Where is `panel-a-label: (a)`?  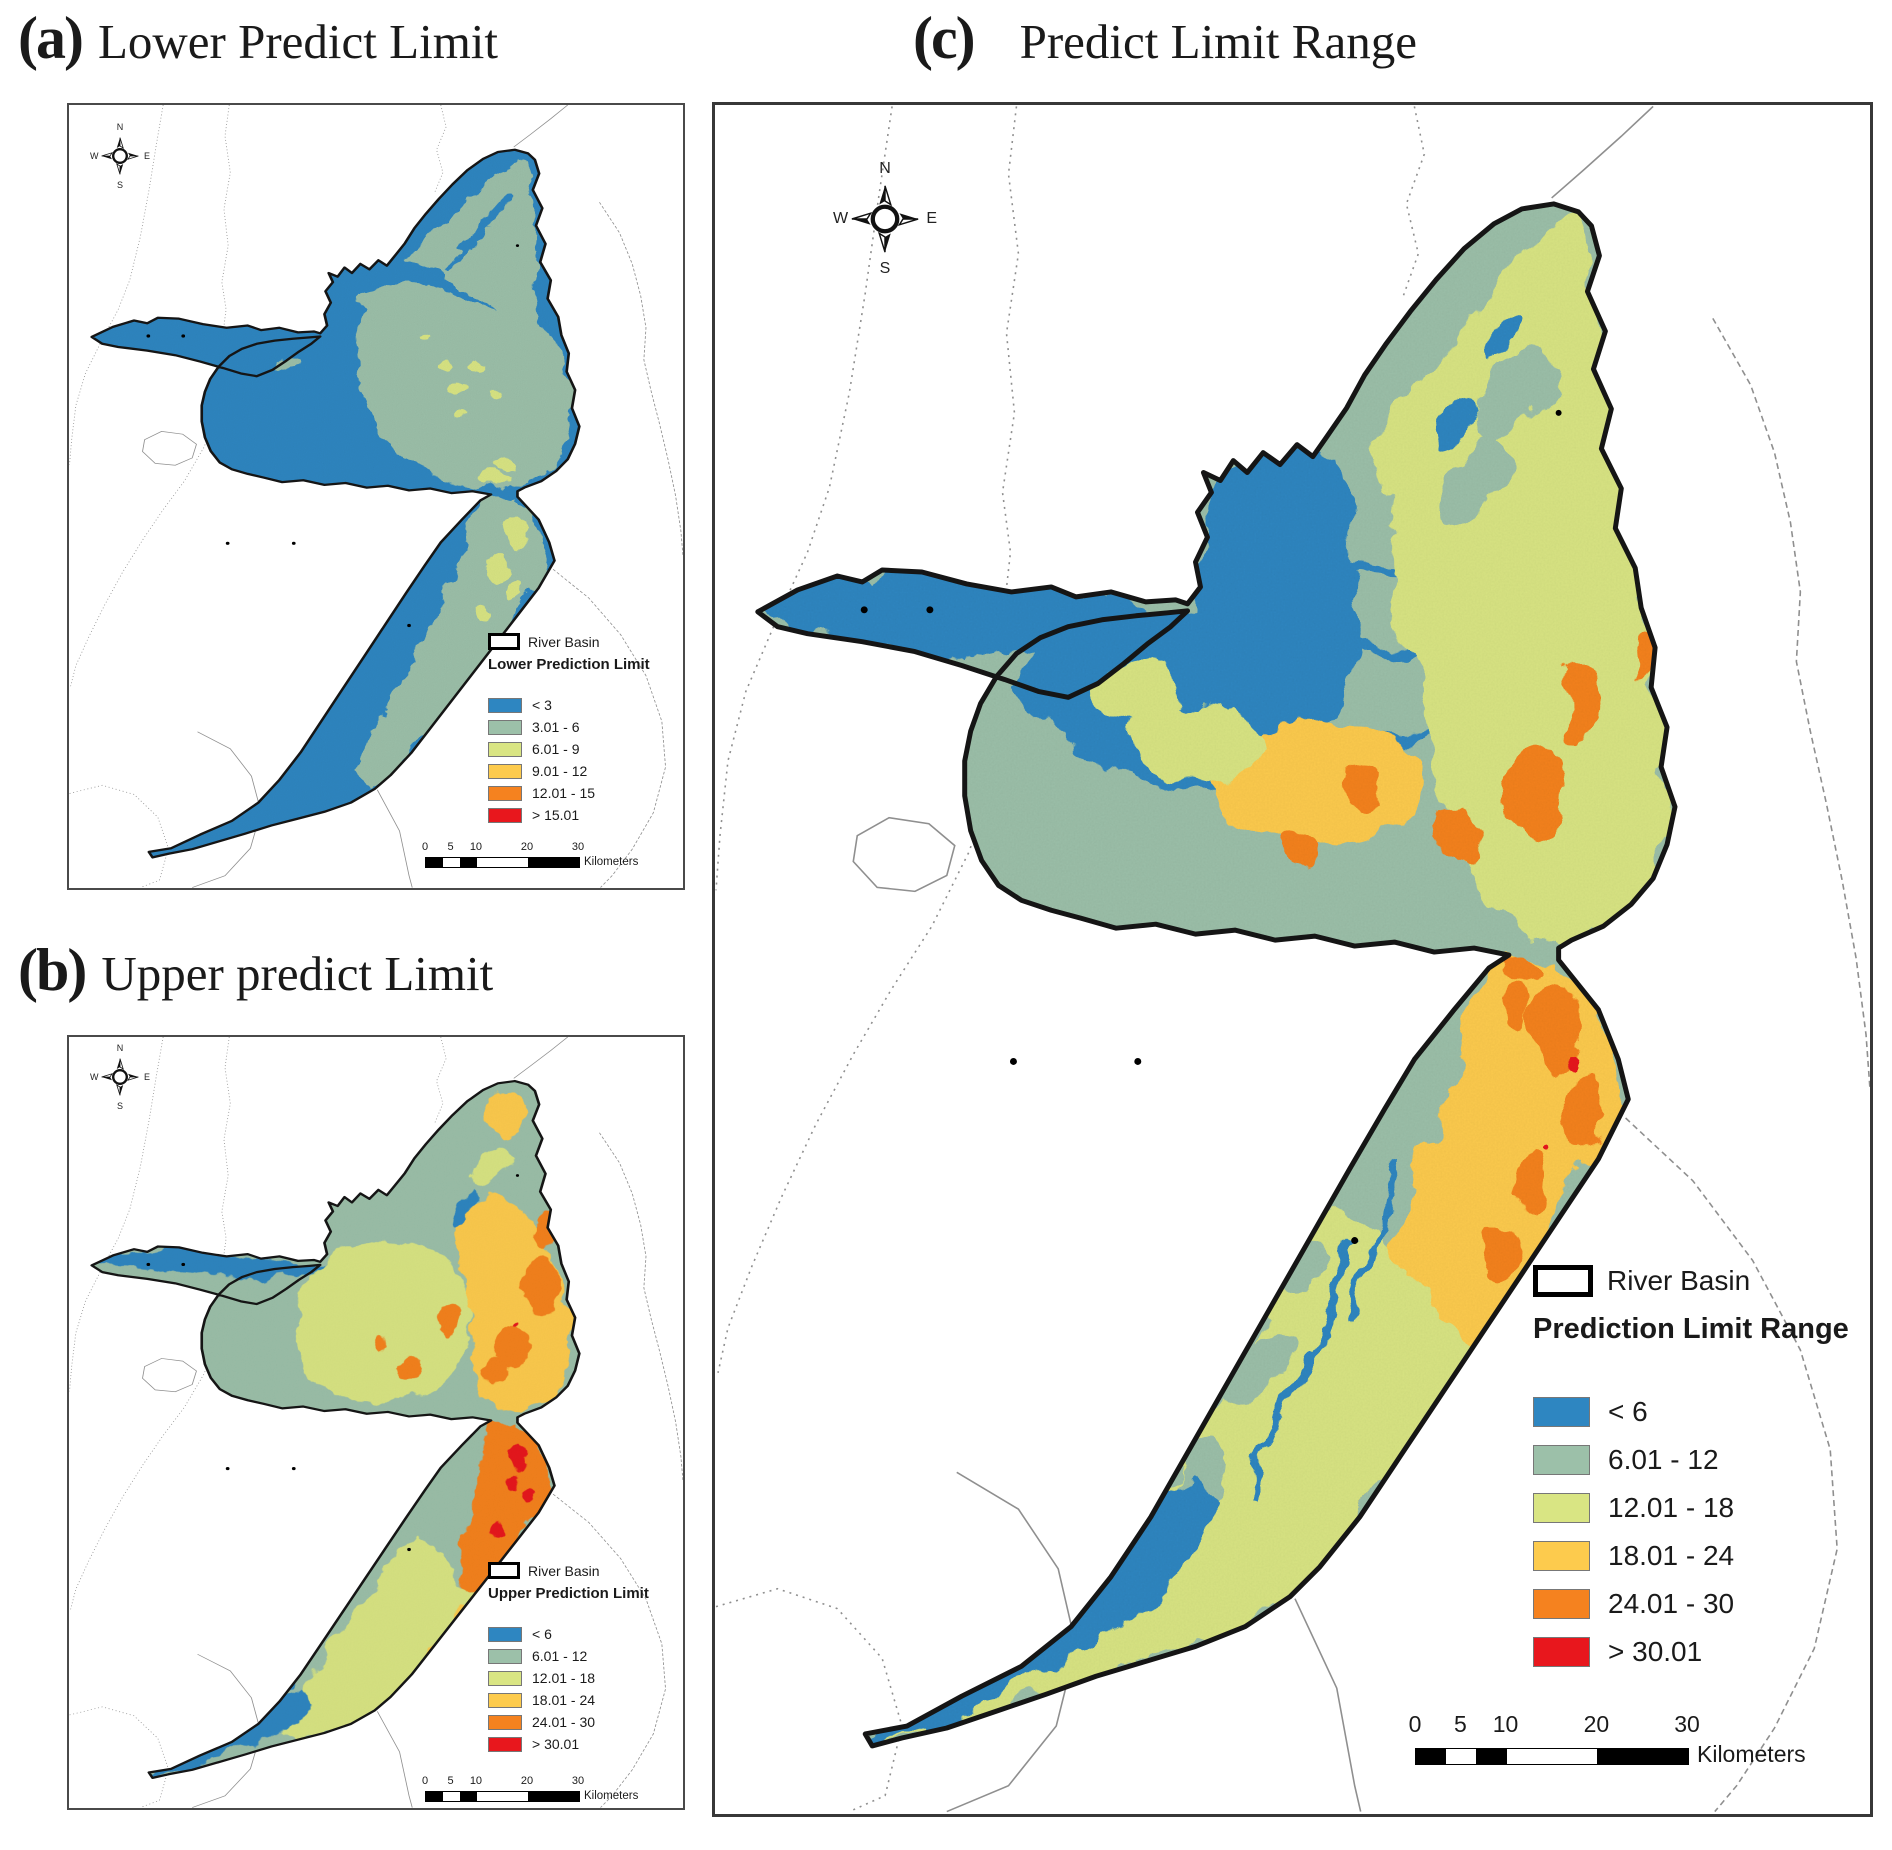
panel-a-label: (a) is located at coordinates (51, 38).